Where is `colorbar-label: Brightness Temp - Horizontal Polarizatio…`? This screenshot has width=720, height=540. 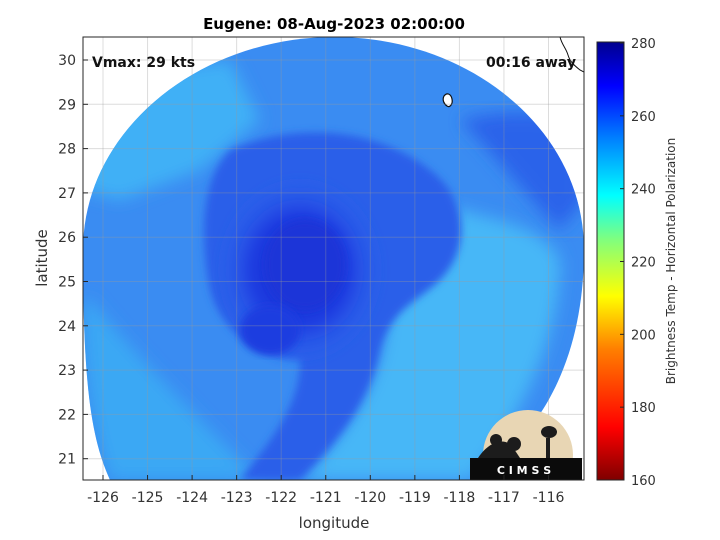 colorbar-label: Brightness Temp - Horizontal Polarizatio… is located at coordinates (671, 261).